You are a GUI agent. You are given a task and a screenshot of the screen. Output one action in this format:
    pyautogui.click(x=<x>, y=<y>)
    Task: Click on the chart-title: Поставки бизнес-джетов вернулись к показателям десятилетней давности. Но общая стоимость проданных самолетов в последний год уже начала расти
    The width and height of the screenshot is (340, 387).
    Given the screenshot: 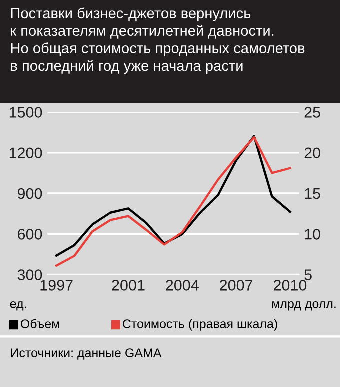 What is the action you would take?
    pyautogui.click(x=158, y=41)
    